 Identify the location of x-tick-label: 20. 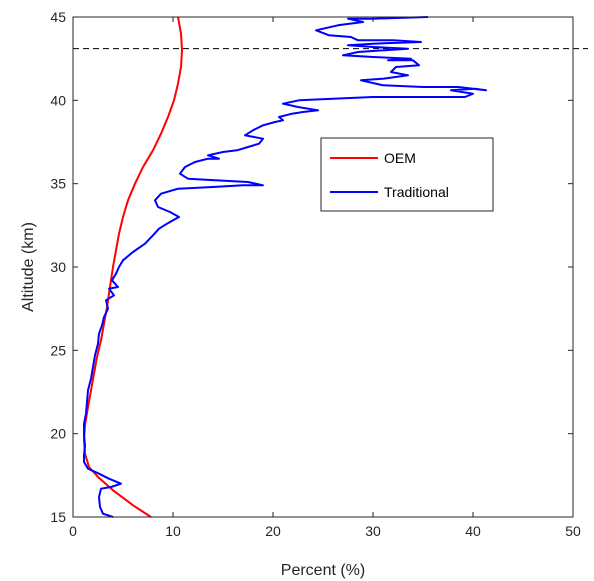
(273, 531).